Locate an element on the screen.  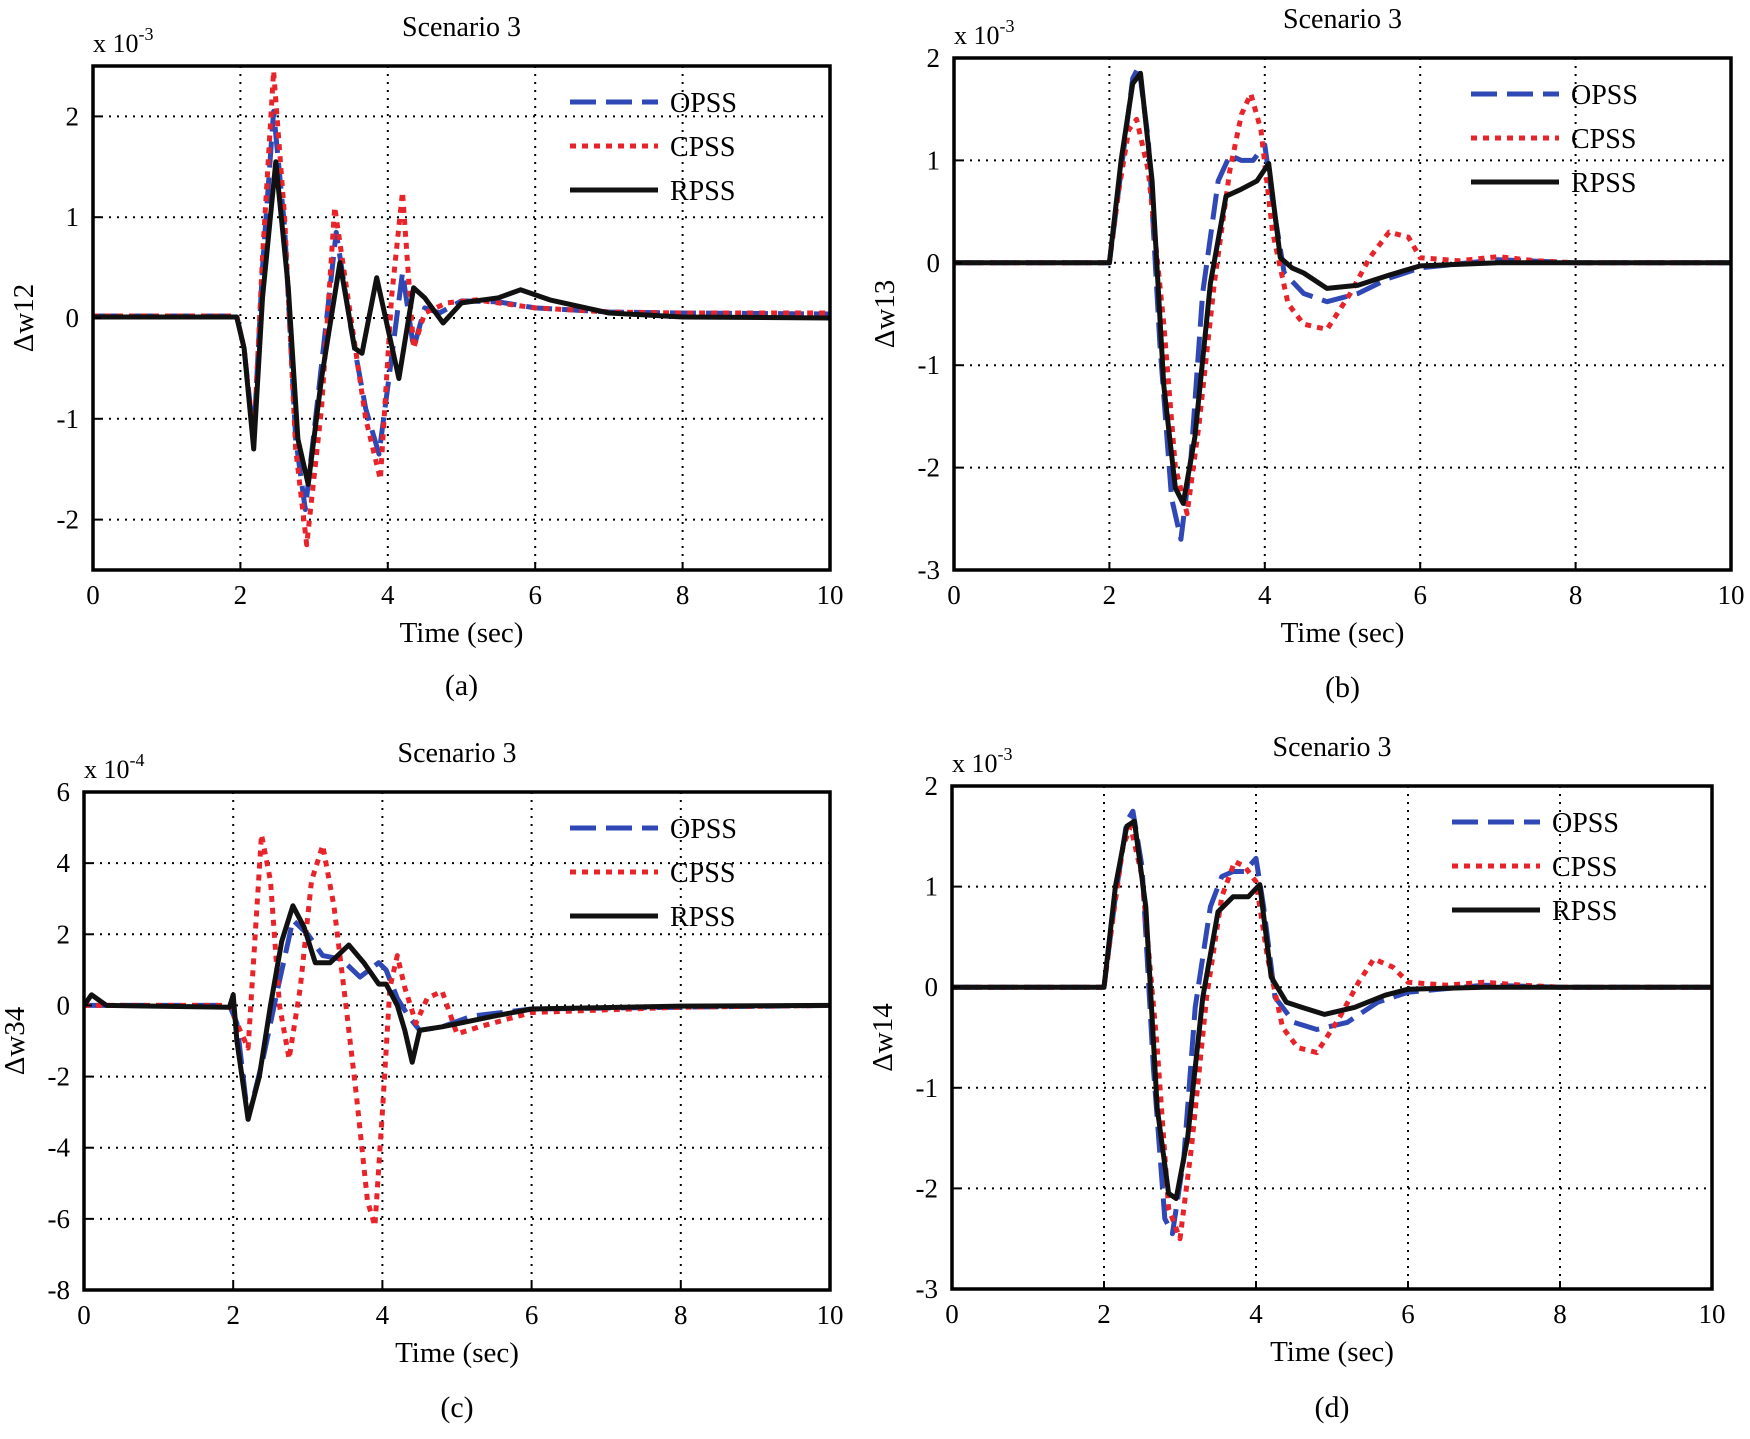
plot-frame is located at coordinates (457, 1041).